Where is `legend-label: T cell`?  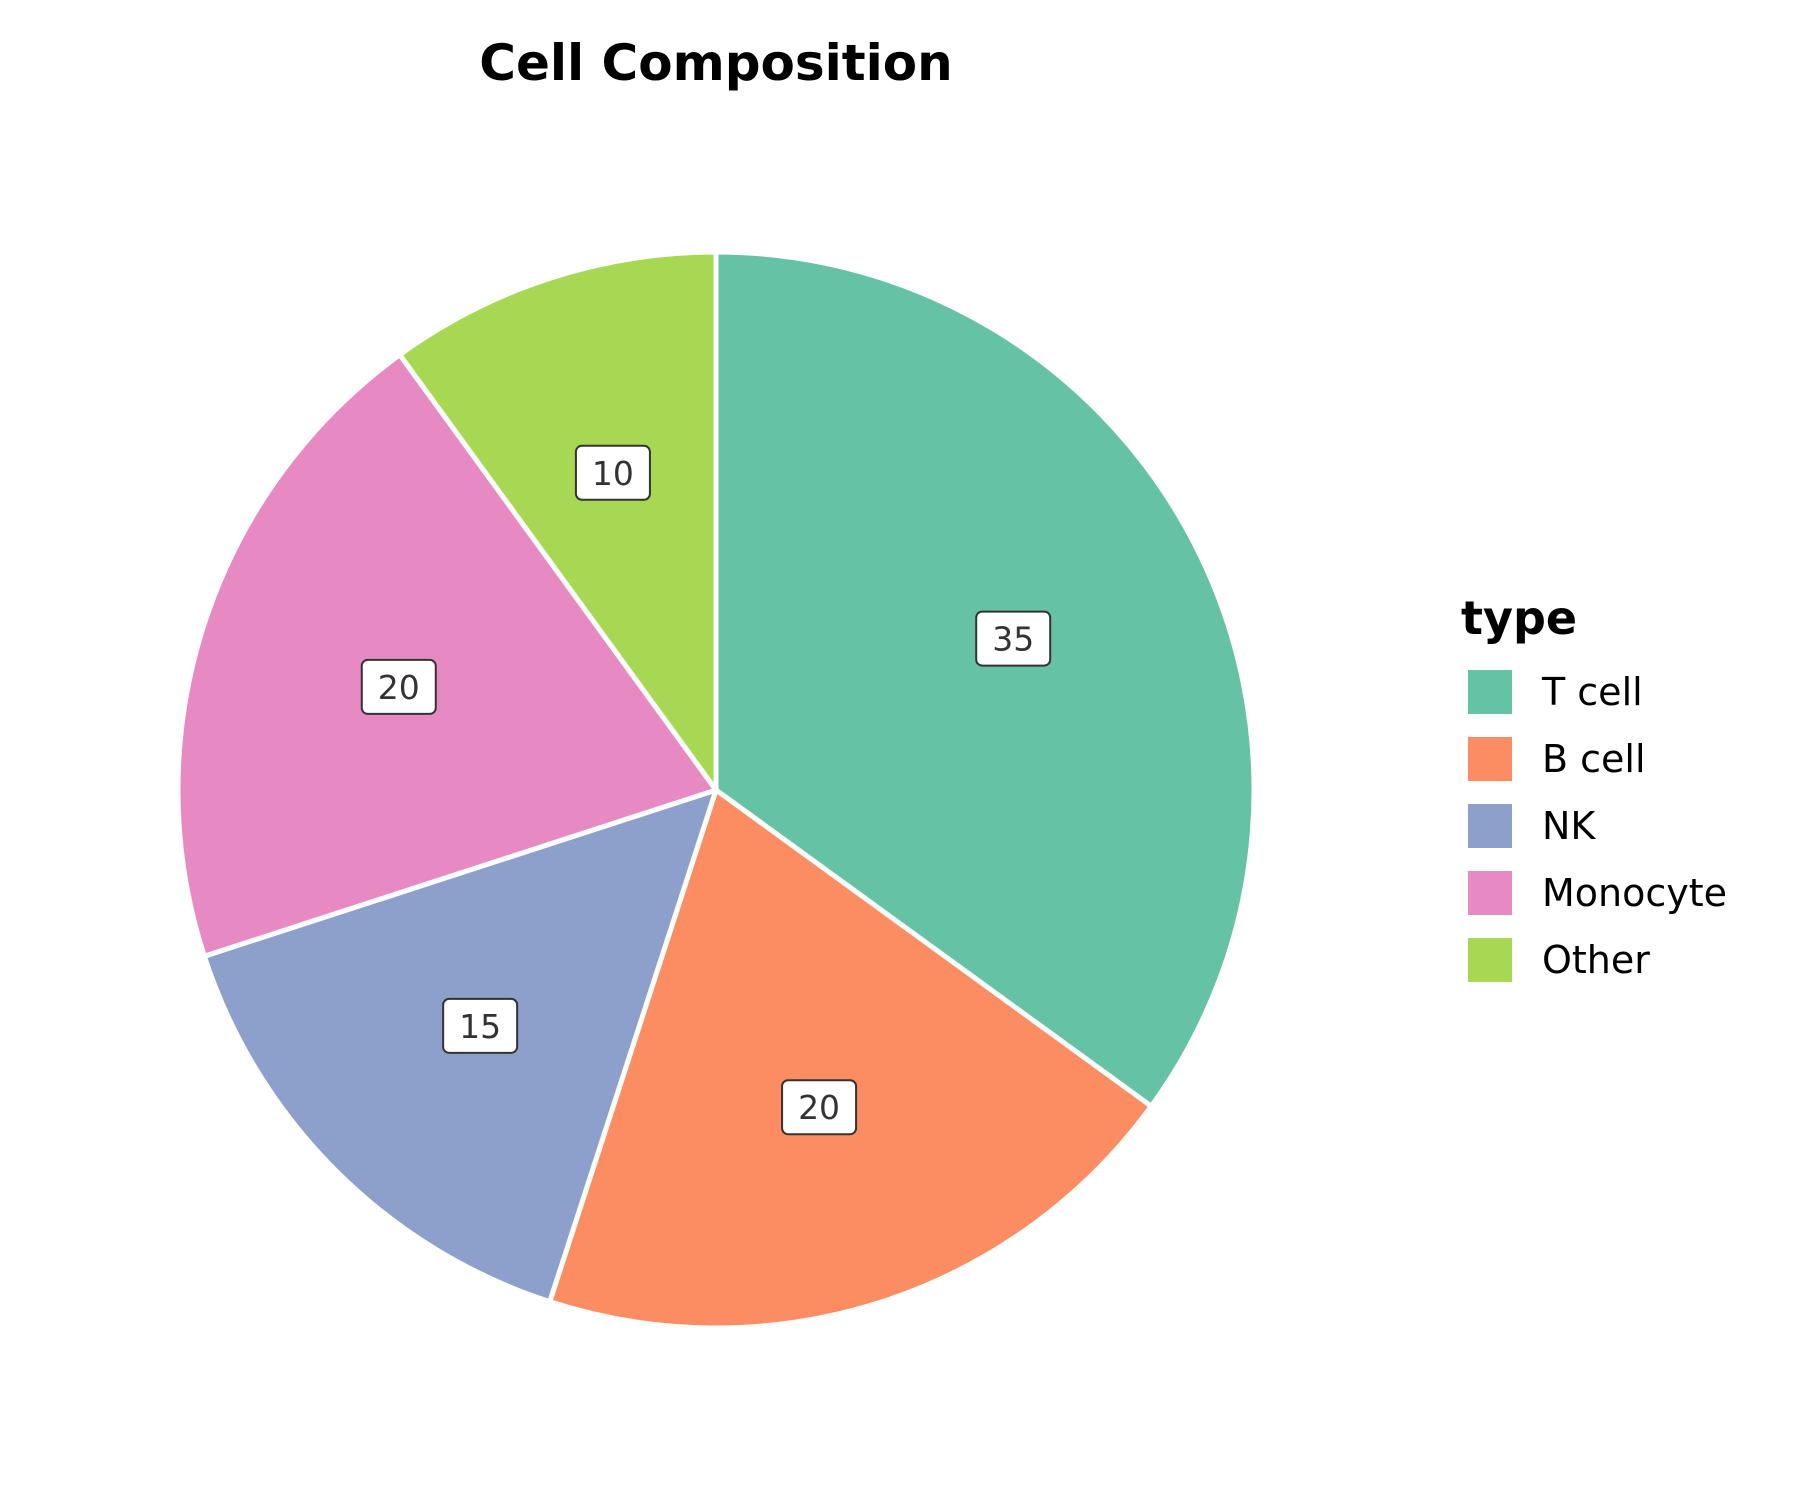 legend-label: T cell is located at coordinates (1592, 692).